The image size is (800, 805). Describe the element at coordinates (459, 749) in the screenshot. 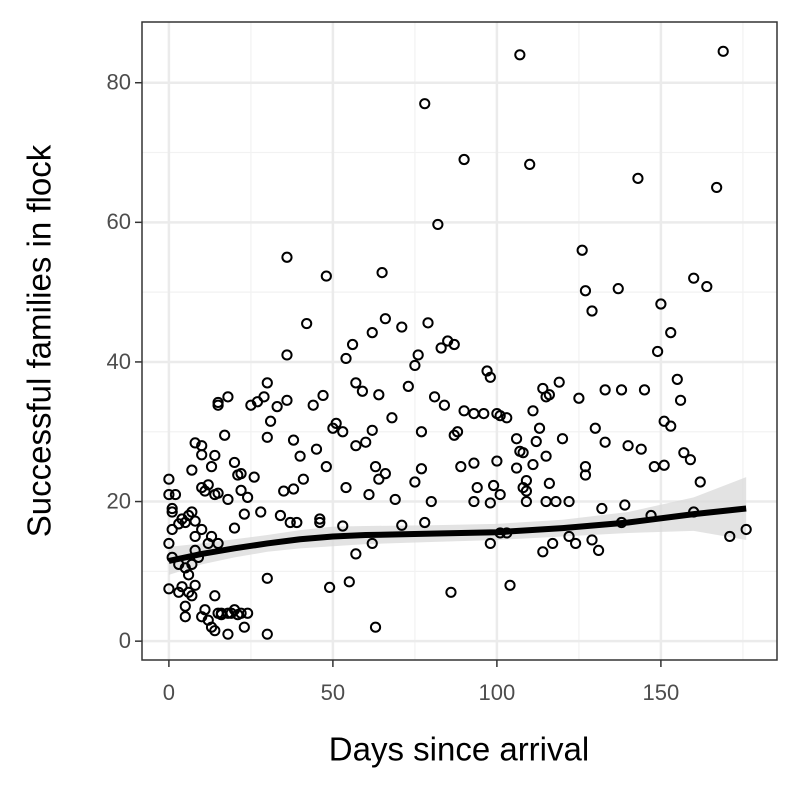

I see `x-axis-title: Days since arrival` at that location.